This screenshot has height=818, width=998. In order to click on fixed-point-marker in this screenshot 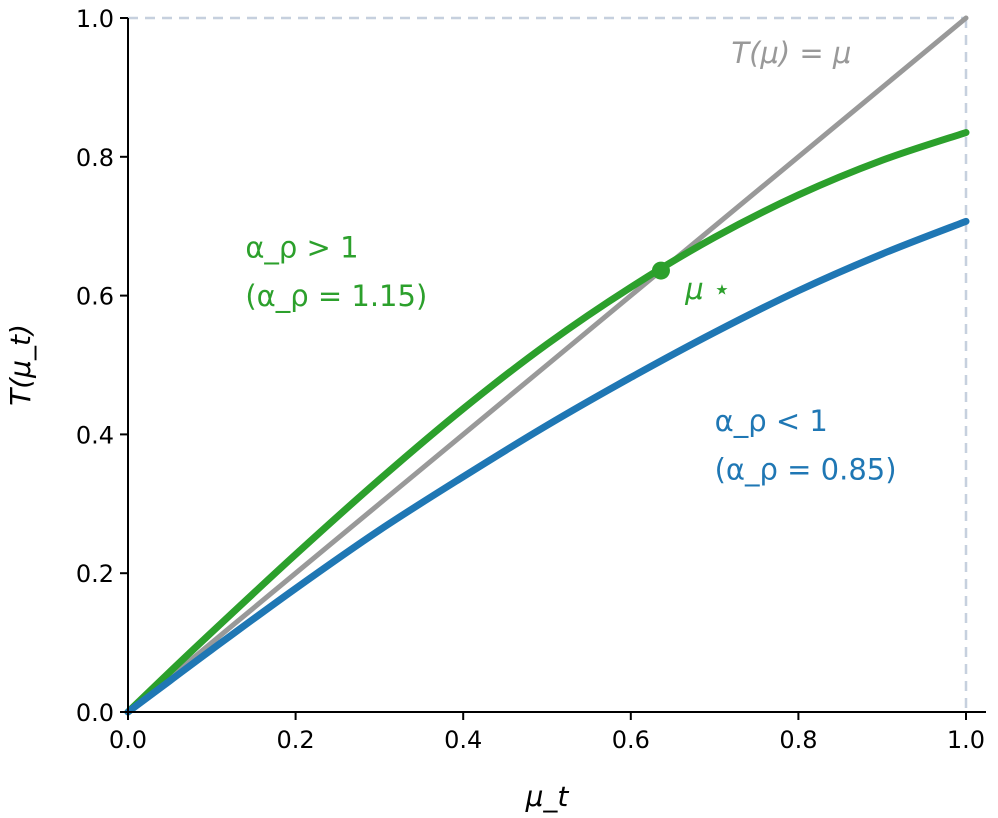, I will do `click(660, 270)`.